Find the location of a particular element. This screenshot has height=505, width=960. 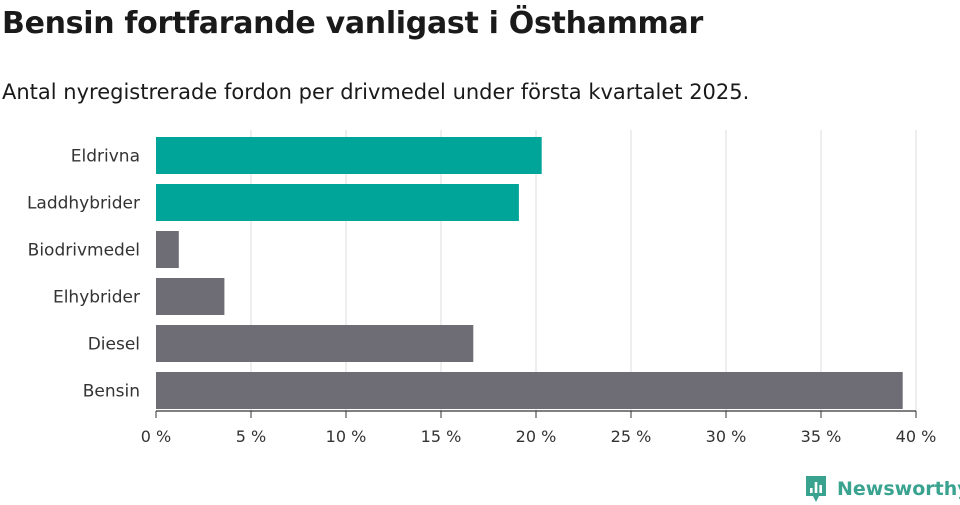

bar-elhybrider is located at coordinates (190, 296).